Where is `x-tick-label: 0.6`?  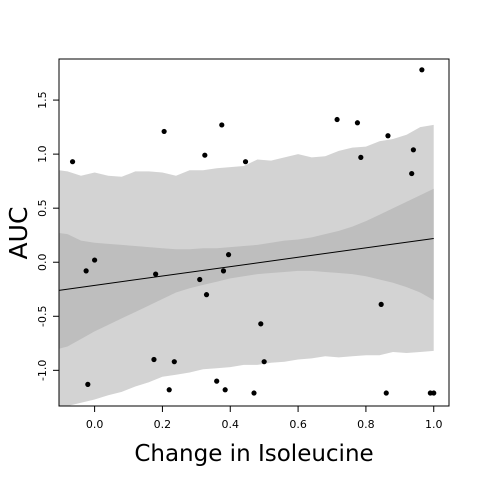
x-tick-label: 0.6 is located at coordinates (298, 424).